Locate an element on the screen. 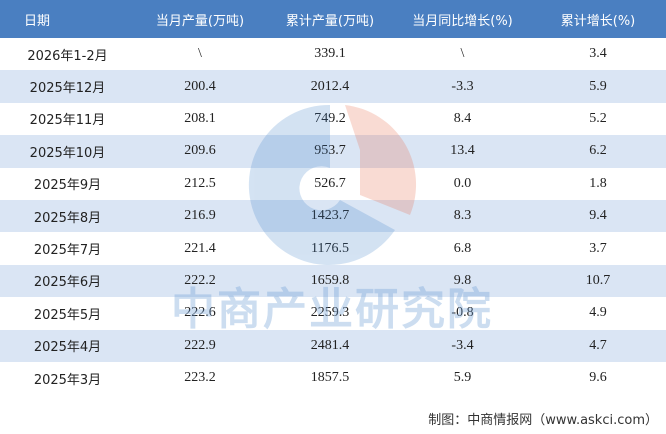 The image size is (666, 434). table-cell: 3.4 is located at coordinates (598, 54).